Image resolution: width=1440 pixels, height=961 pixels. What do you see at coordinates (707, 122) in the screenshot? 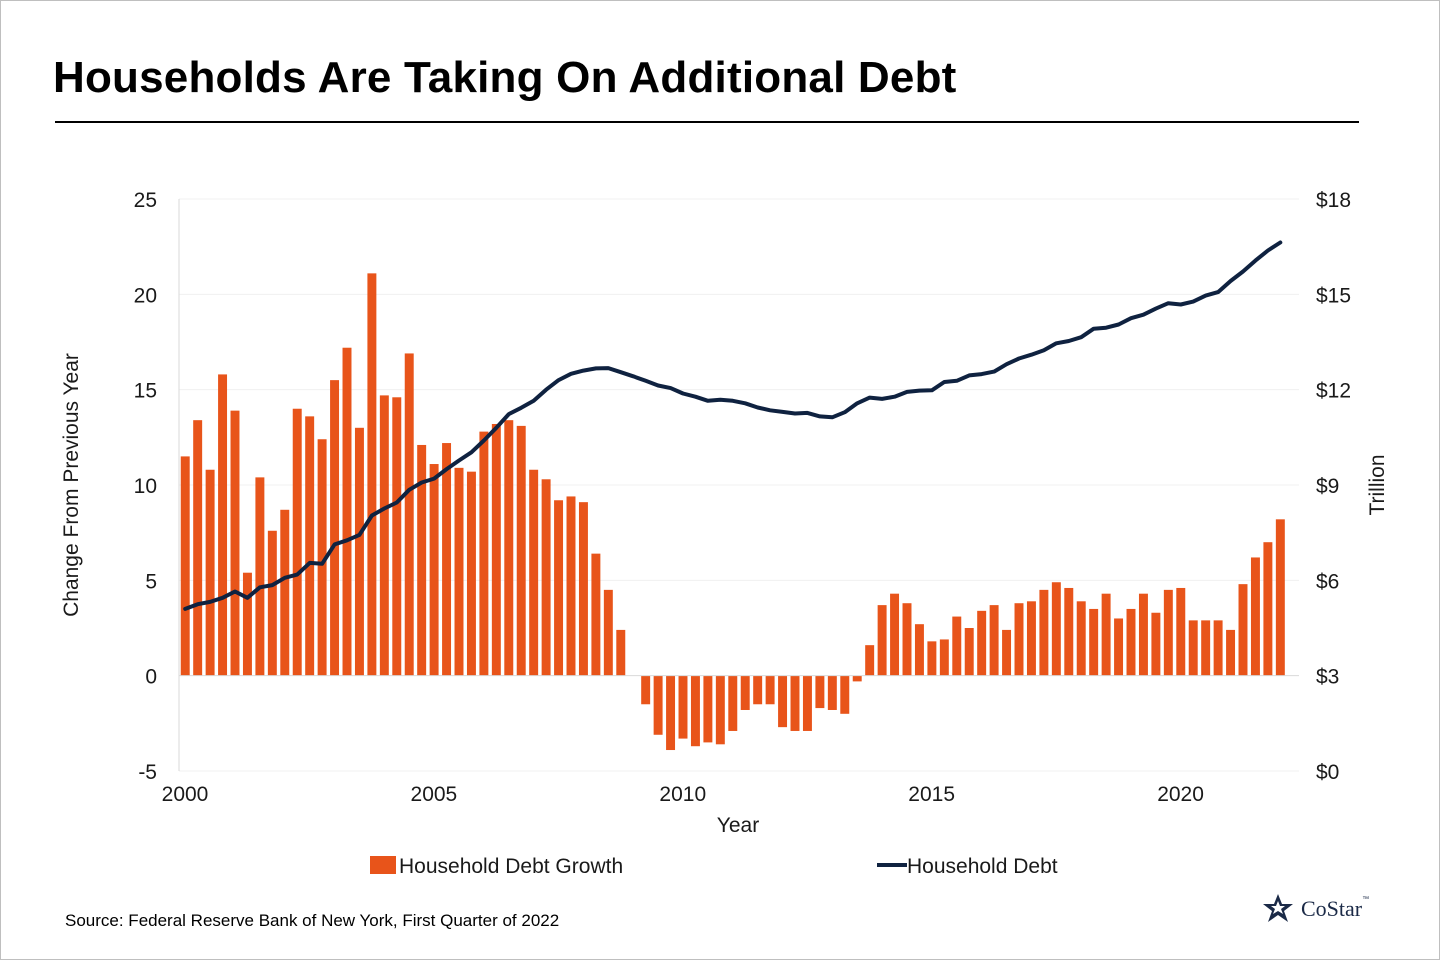
I see `title-divider` at bounding box center [707, 122].